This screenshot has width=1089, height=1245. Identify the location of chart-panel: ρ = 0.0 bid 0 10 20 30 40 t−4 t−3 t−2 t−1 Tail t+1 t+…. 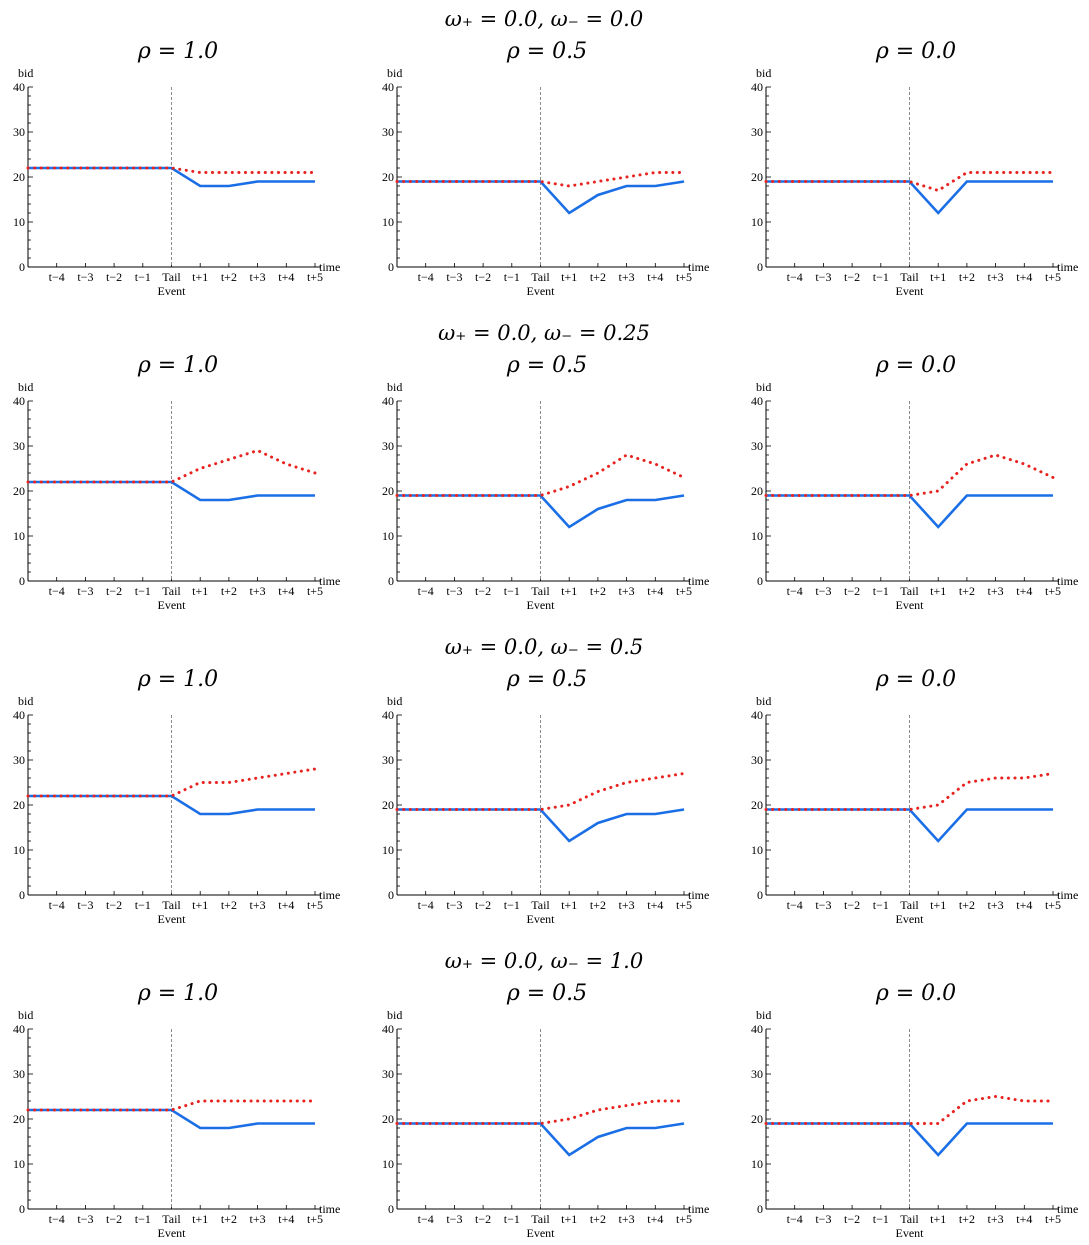
(914, 482).